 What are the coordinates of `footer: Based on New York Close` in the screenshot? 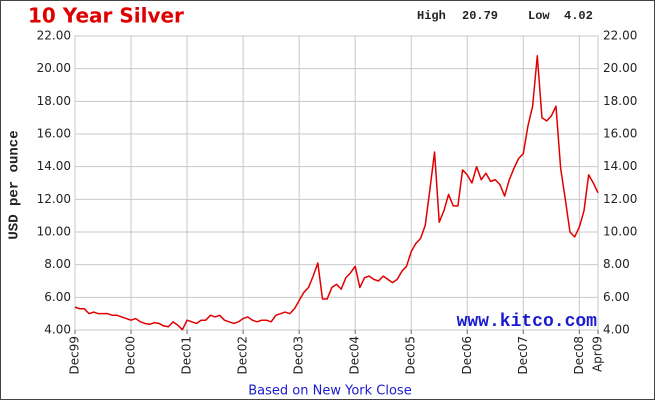 It's located at (329, 391).